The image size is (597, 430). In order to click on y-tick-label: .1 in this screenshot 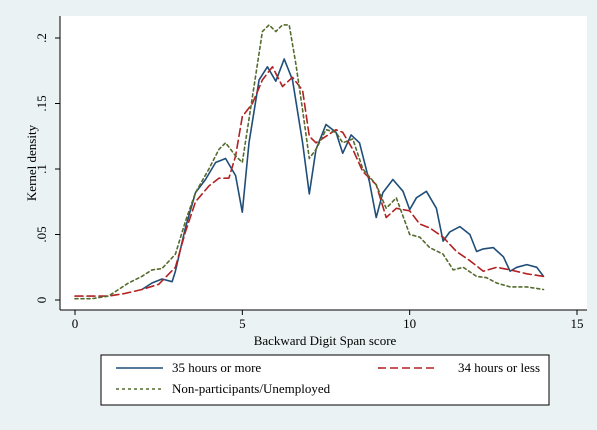, I will do `click(41, 169)`.